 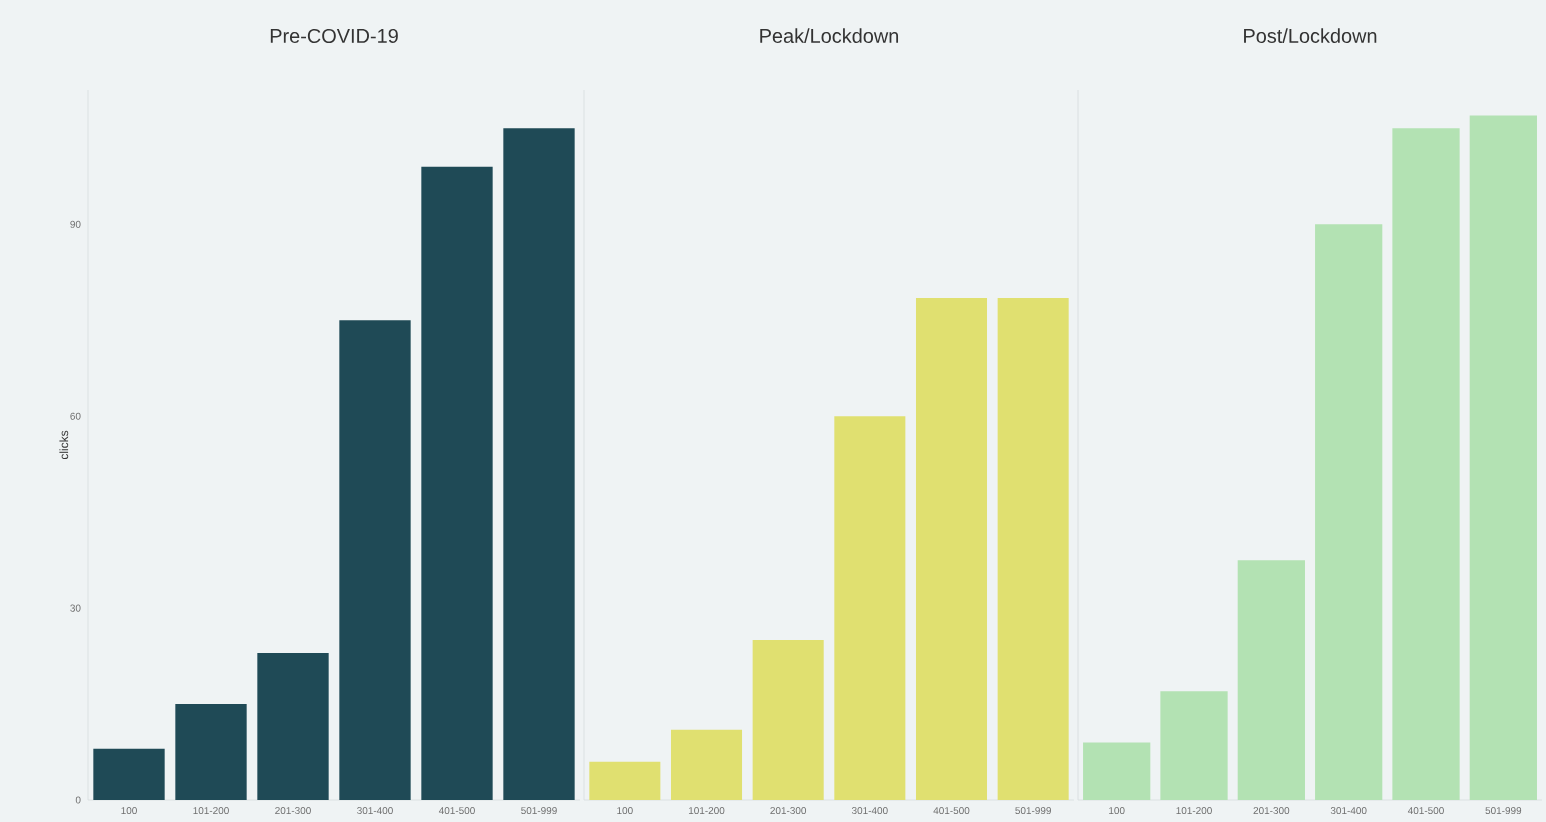 I want to click on chart-title: Post/Lockdown, so click(x=1310, y=35).